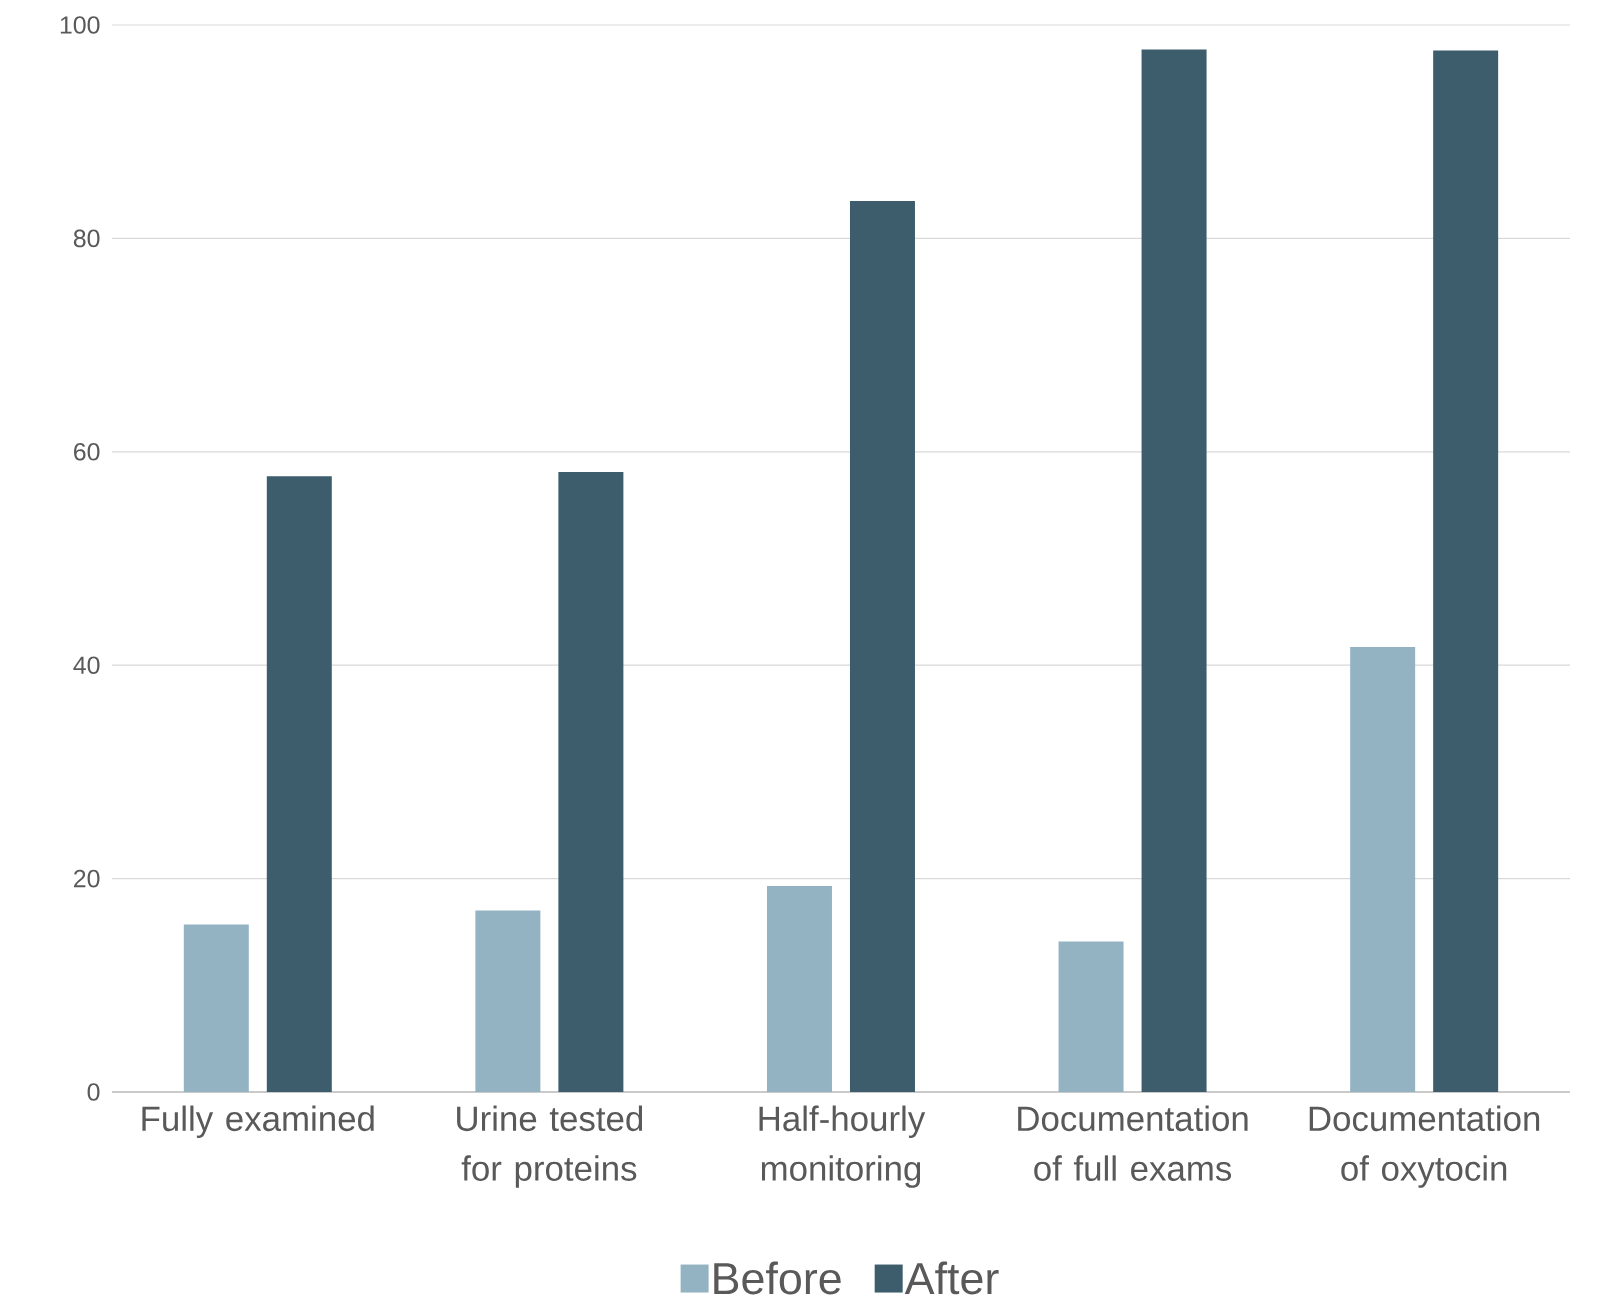  What do you see at coordinates (86, 238) in the screenshot?
I see `y-tick-label: 80` at bounding box center [86, 238].